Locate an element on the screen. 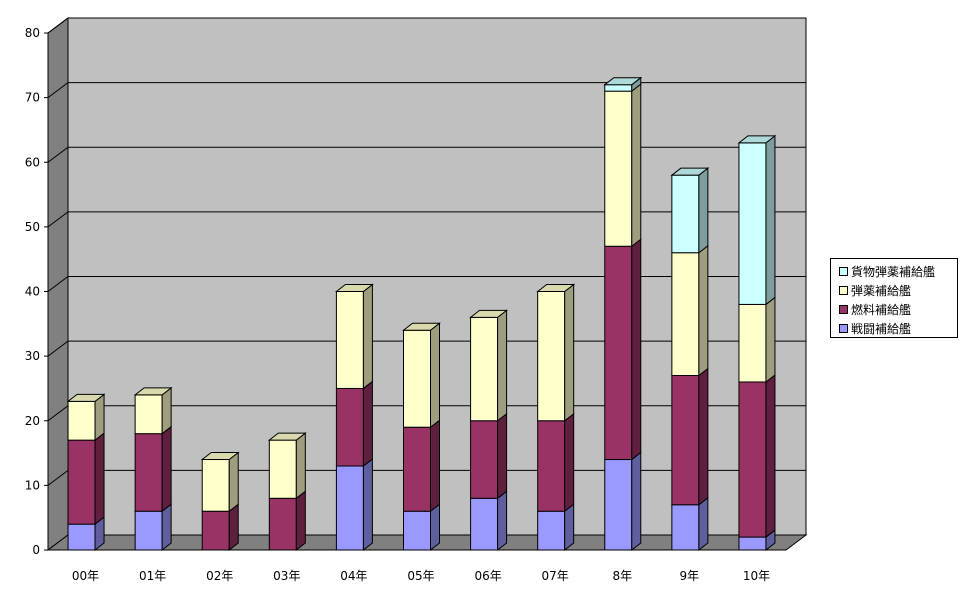 Image resolution: width=962 pixels, height=596 pixels. legend-label: 戦闘補給艦 is located at coordinates (881, 329).